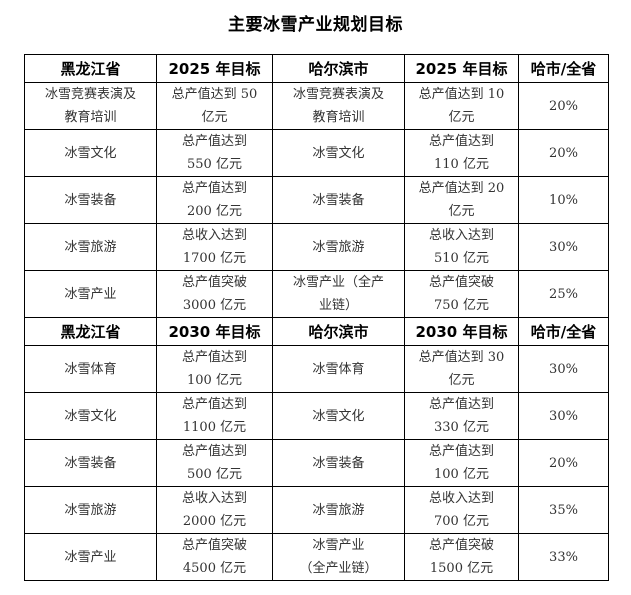  I want to click on table-header-row: 黑龙江省 2030 年目标 哈尔滨市 2030 年目标 哈市/全省, so click(316, 331).